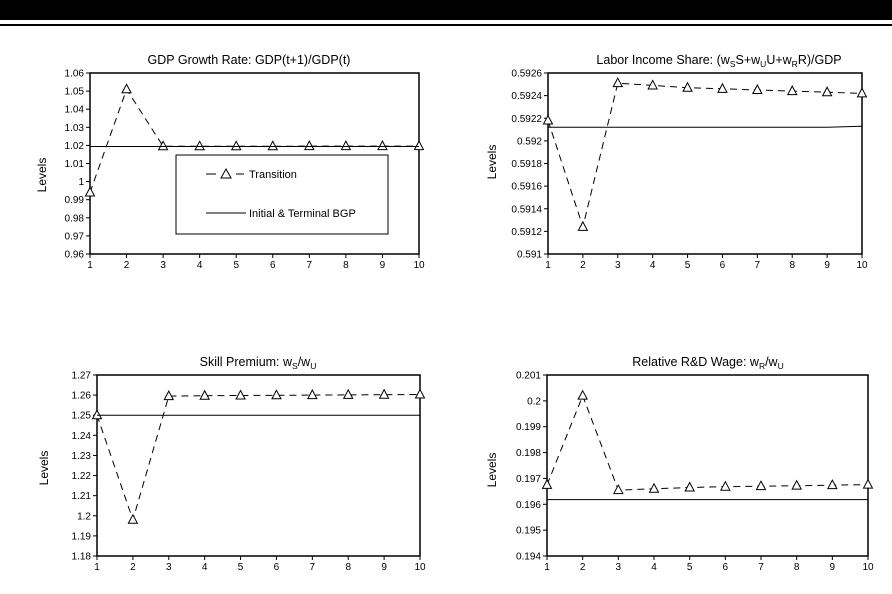 The height and width of the screenshot is (594, 892). I want to click on y-tick-label: 0.5916, so click(526, 187).